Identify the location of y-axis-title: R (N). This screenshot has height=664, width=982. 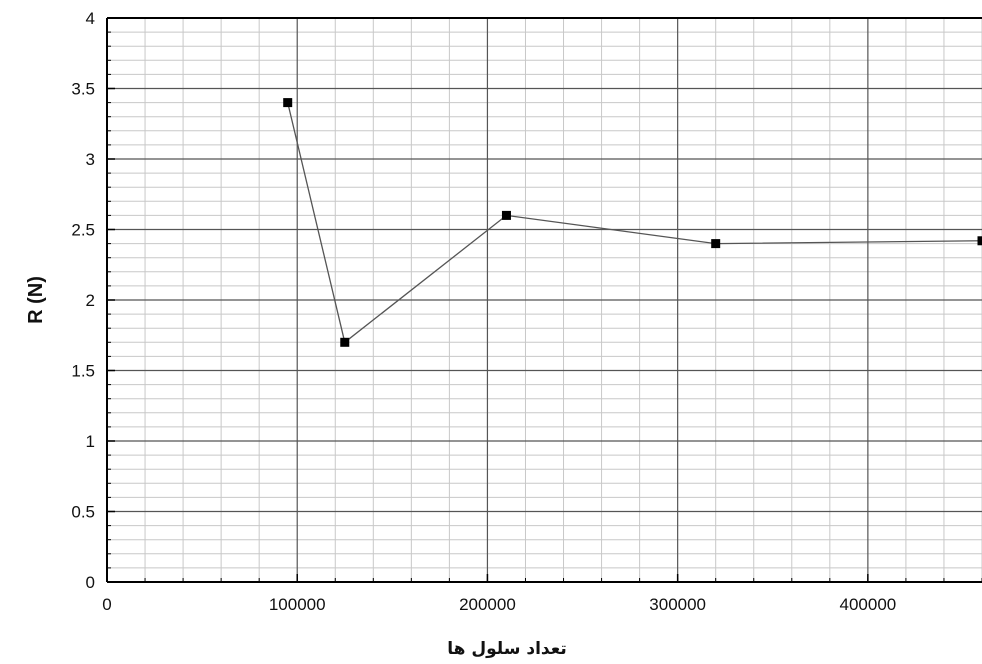
(36, 300).